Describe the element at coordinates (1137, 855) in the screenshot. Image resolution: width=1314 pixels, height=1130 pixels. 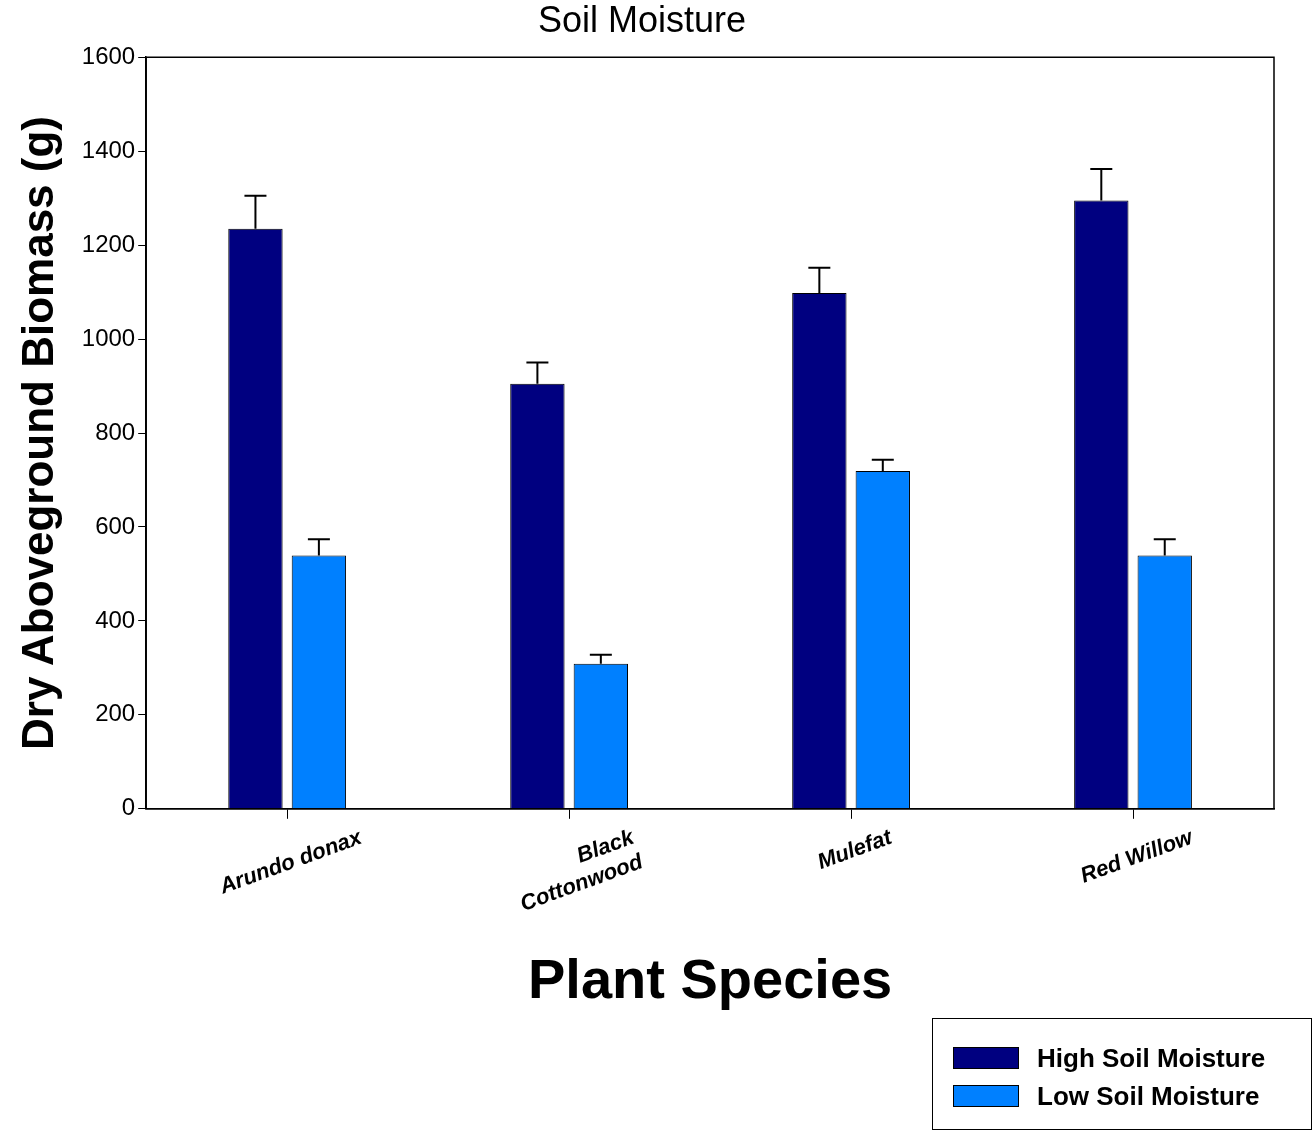
I see `x-tick-label: Red Willow` at that location.